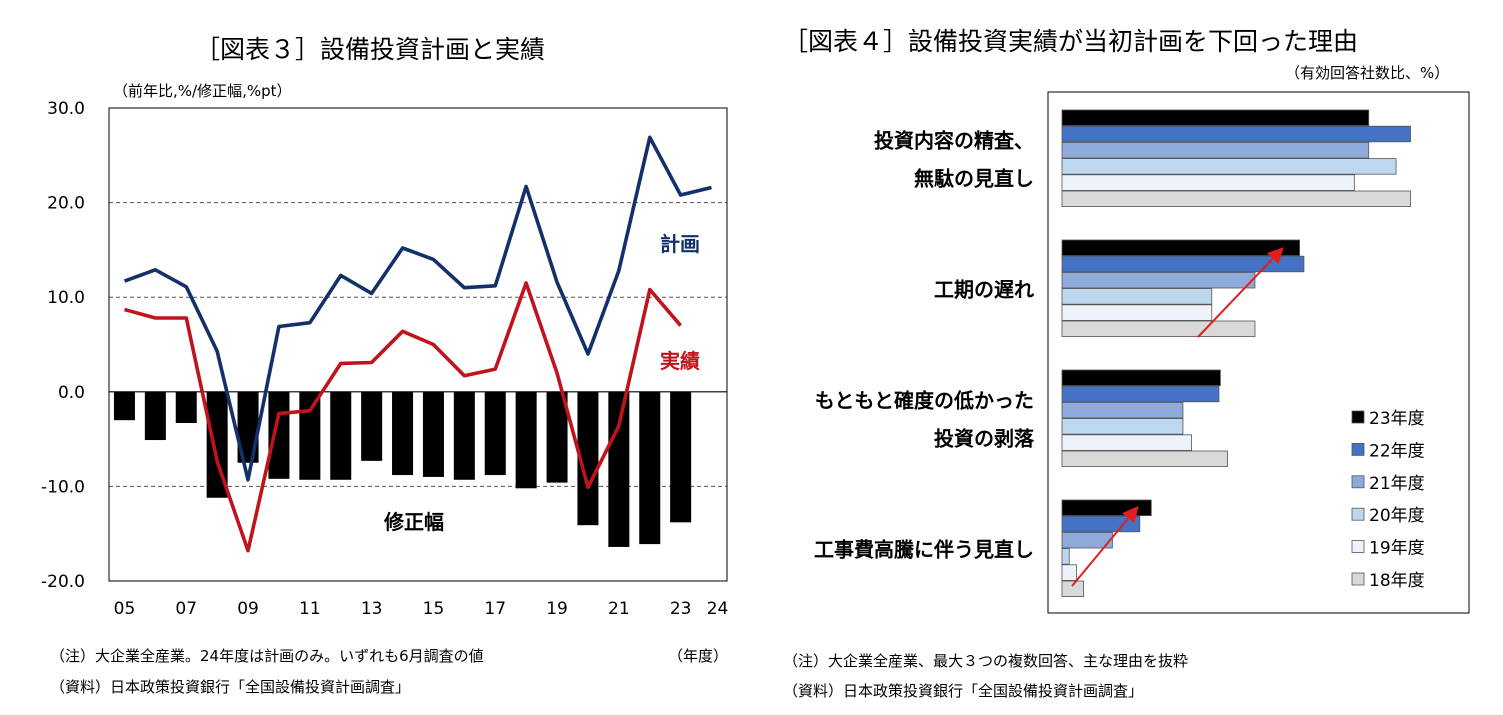 This screenshot has height=715, width=1503. I want to click on legend-label: 21年度, so click(1397, 484).